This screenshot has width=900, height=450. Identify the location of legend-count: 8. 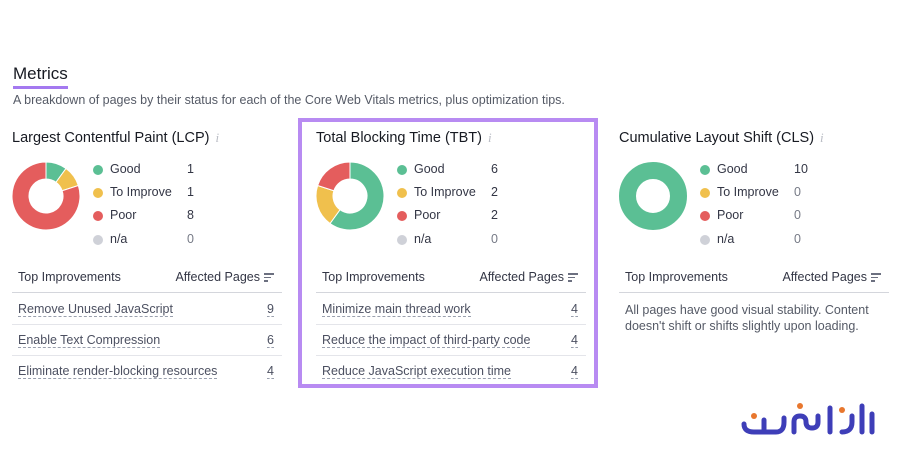
(190, 215).